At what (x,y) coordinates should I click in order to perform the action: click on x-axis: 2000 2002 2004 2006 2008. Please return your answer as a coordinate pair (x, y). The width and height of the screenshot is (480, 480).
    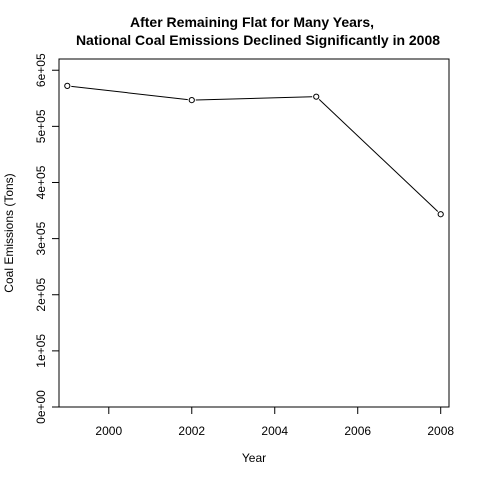
    Looking at the image, I should click on (274, 422).